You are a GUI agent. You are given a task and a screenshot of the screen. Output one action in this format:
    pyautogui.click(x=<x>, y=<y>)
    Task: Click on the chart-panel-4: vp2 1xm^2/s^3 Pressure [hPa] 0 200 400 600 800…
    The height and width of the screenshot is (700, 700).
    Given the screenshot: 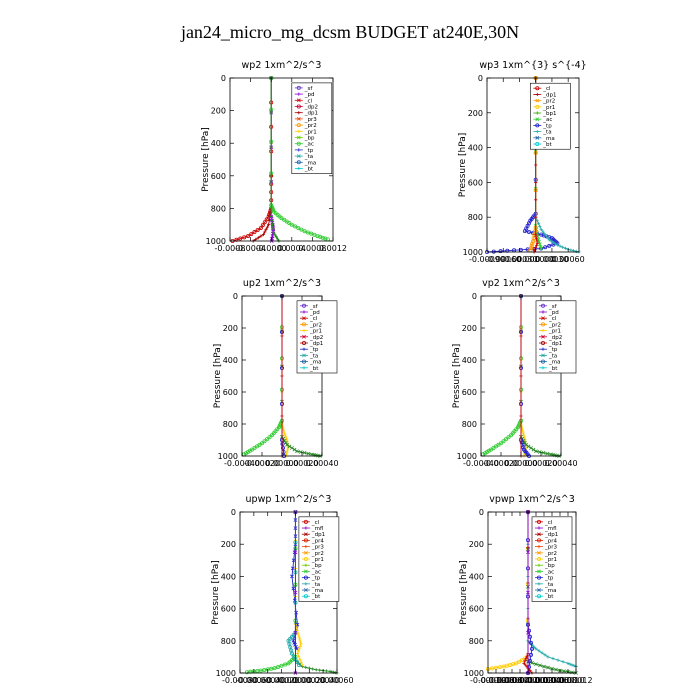 What is the action you would take?
    pyautogui.click(x=515, y=373)
    